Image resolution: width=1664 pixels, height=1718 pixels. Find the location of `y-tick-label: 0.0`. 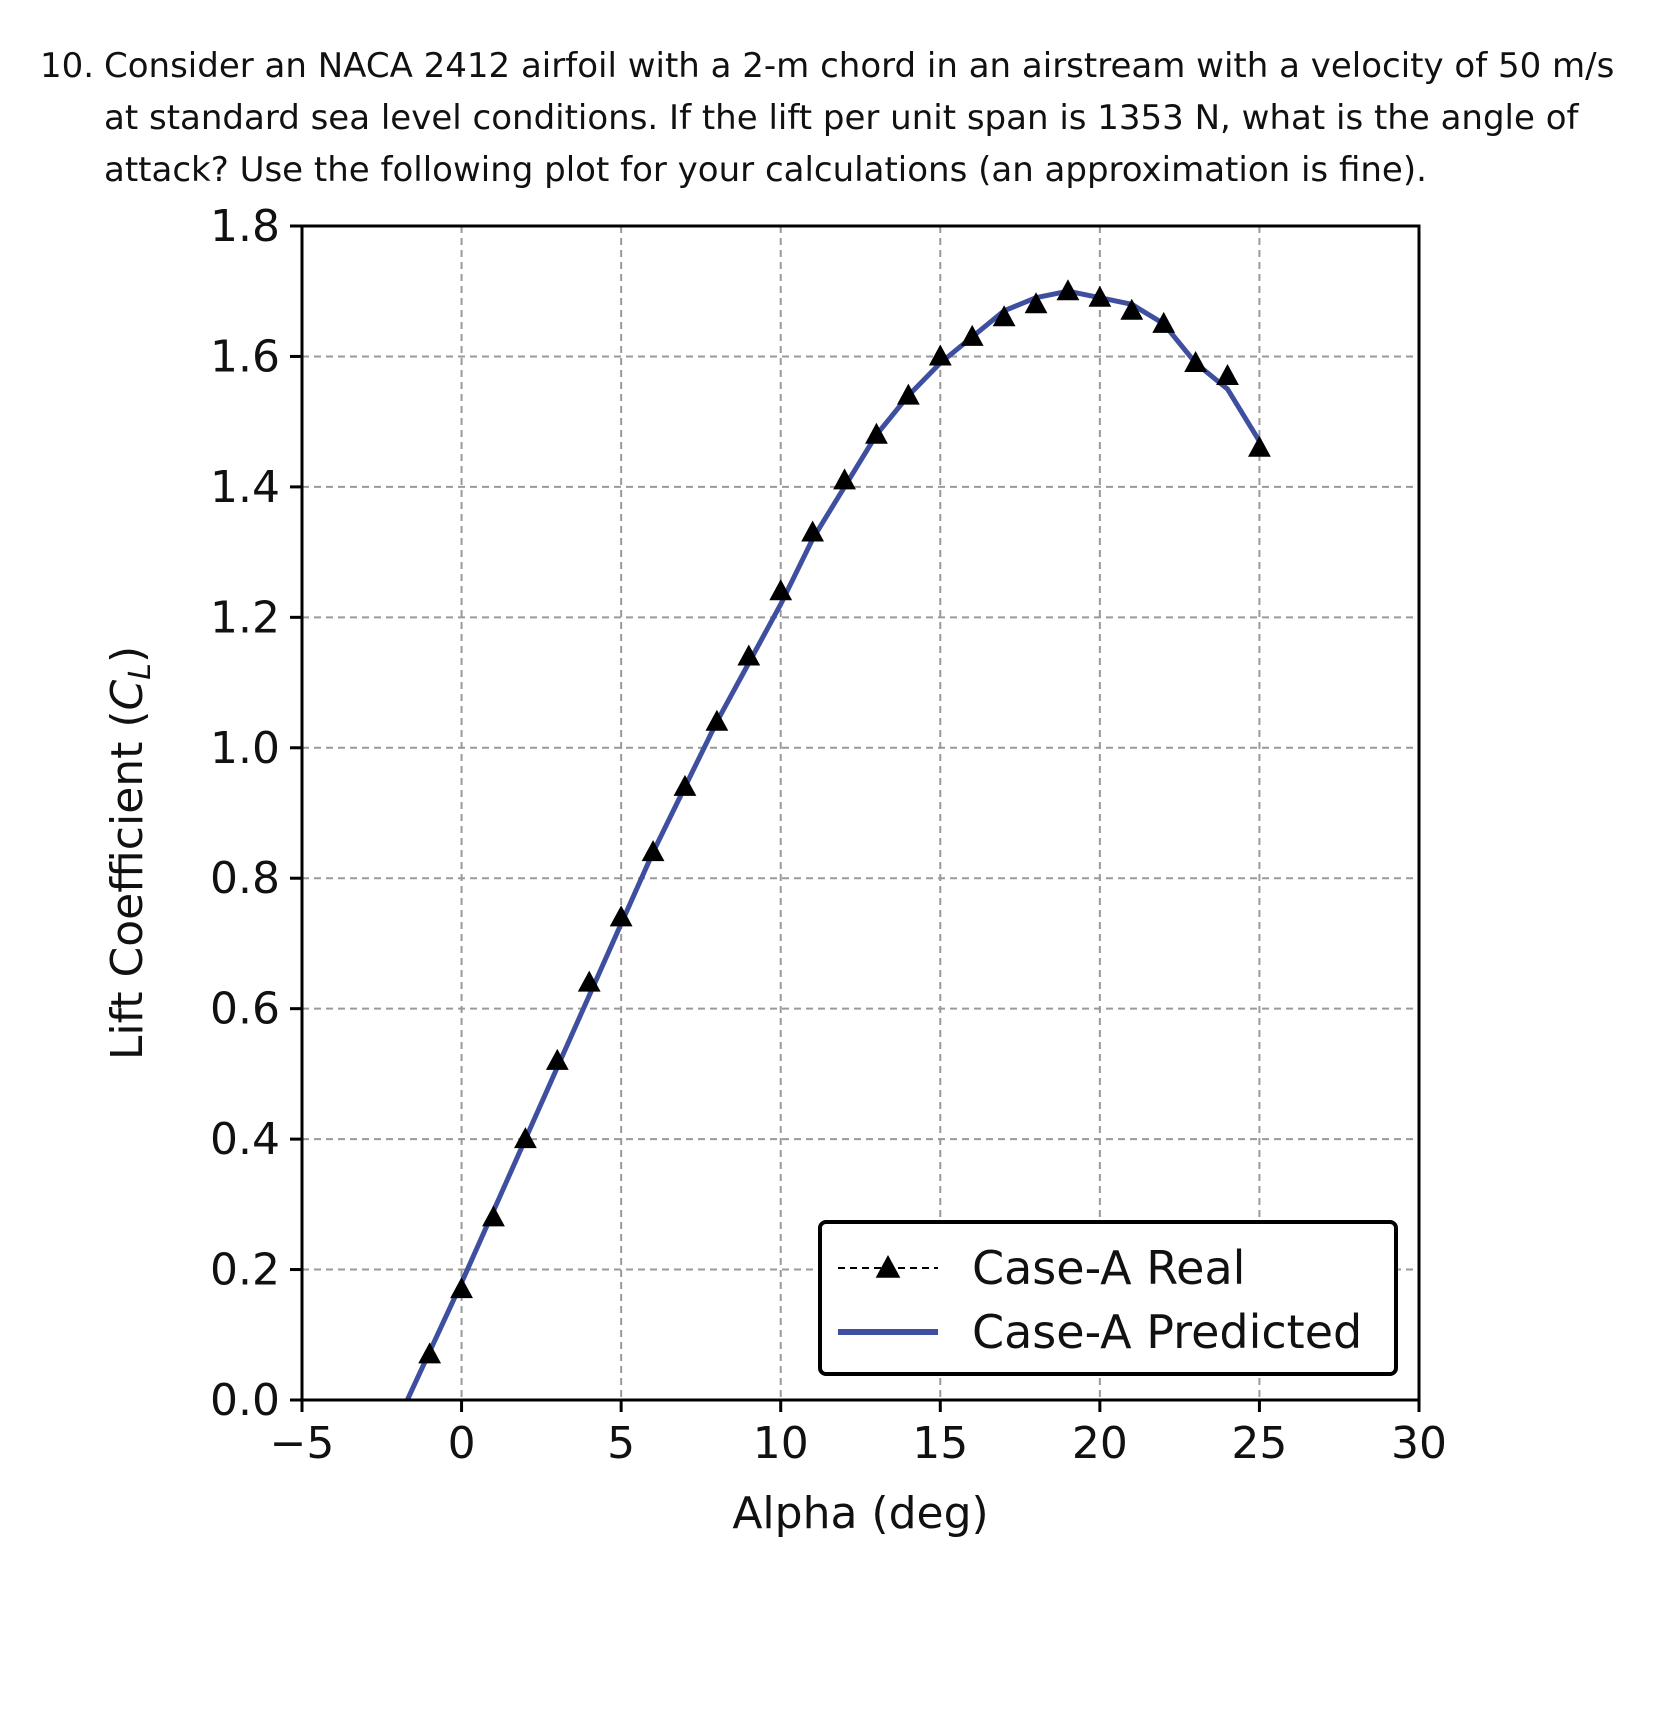

y-tick-label: 0.0 is located at coordinates (245, 1400).